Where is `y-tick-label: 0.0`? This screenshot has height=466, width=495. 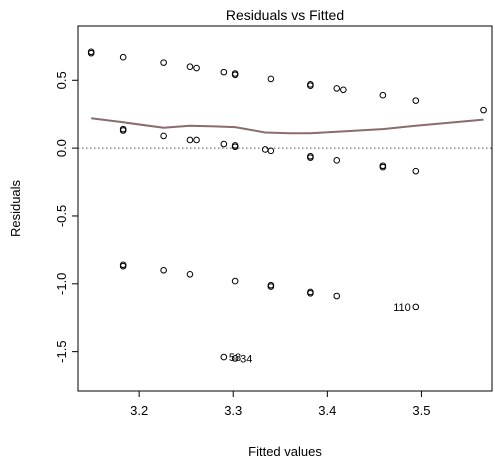
y-tick-label: 0.0 is located at coordinates (61, 148).